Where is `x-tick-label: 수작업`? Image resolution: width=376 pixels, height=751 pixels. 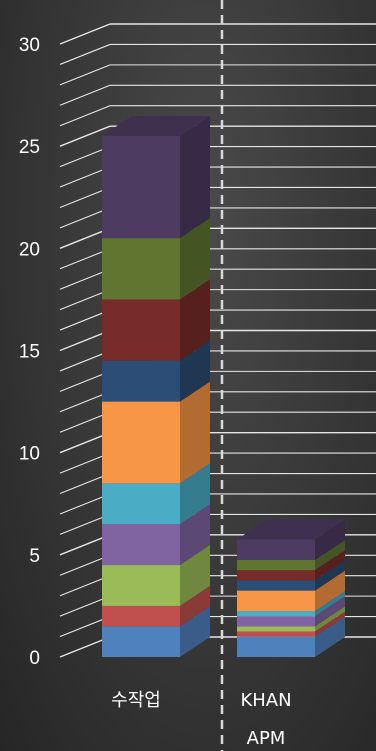
x-tick-label: 수작업 is located at coordinates (136, 700).